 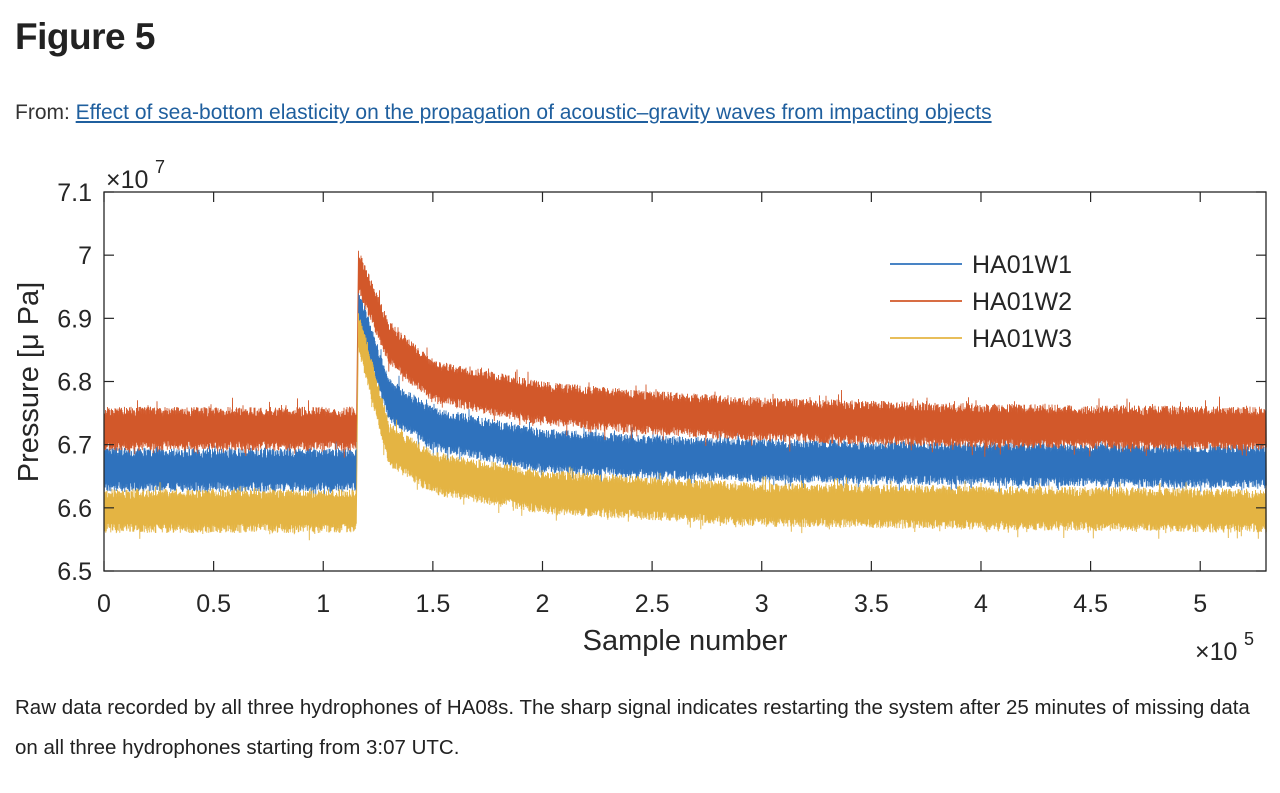 What do you see at coordinates (29, 382) in the screenshot?
I see `y-axis-label: Pressure [μ Pa]` at bounding box center [29, 382].